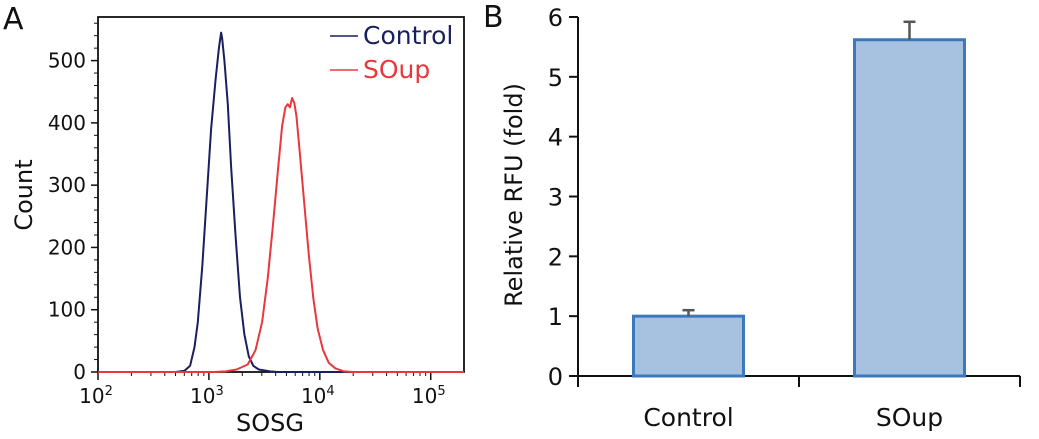  Describe the element at coordinates (67, 310) in the screenshot. I see `y-tick-label: 100` at that location.